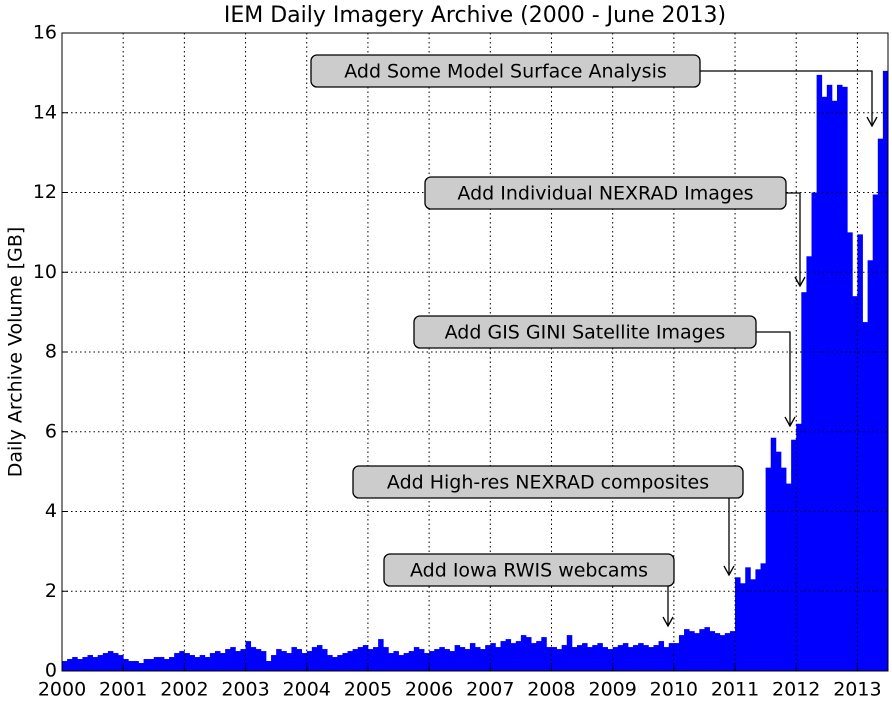  Describe the element at coordinates (62, 690) in the screenshot. I see `x-tick-label: 2000` at that location.